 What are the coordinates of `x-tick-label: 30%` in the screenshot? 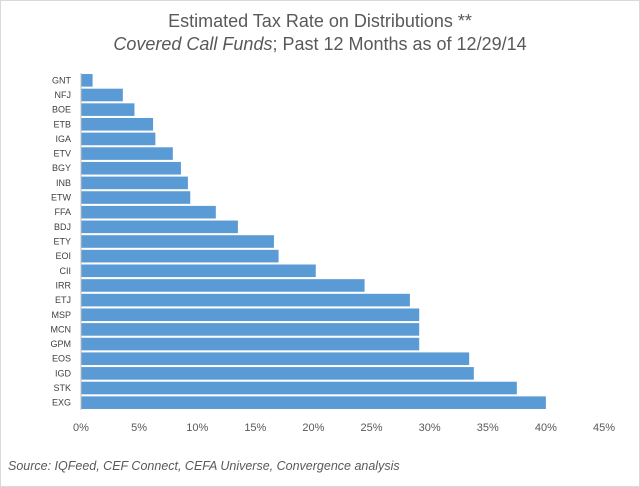 It's located at (430, 428).